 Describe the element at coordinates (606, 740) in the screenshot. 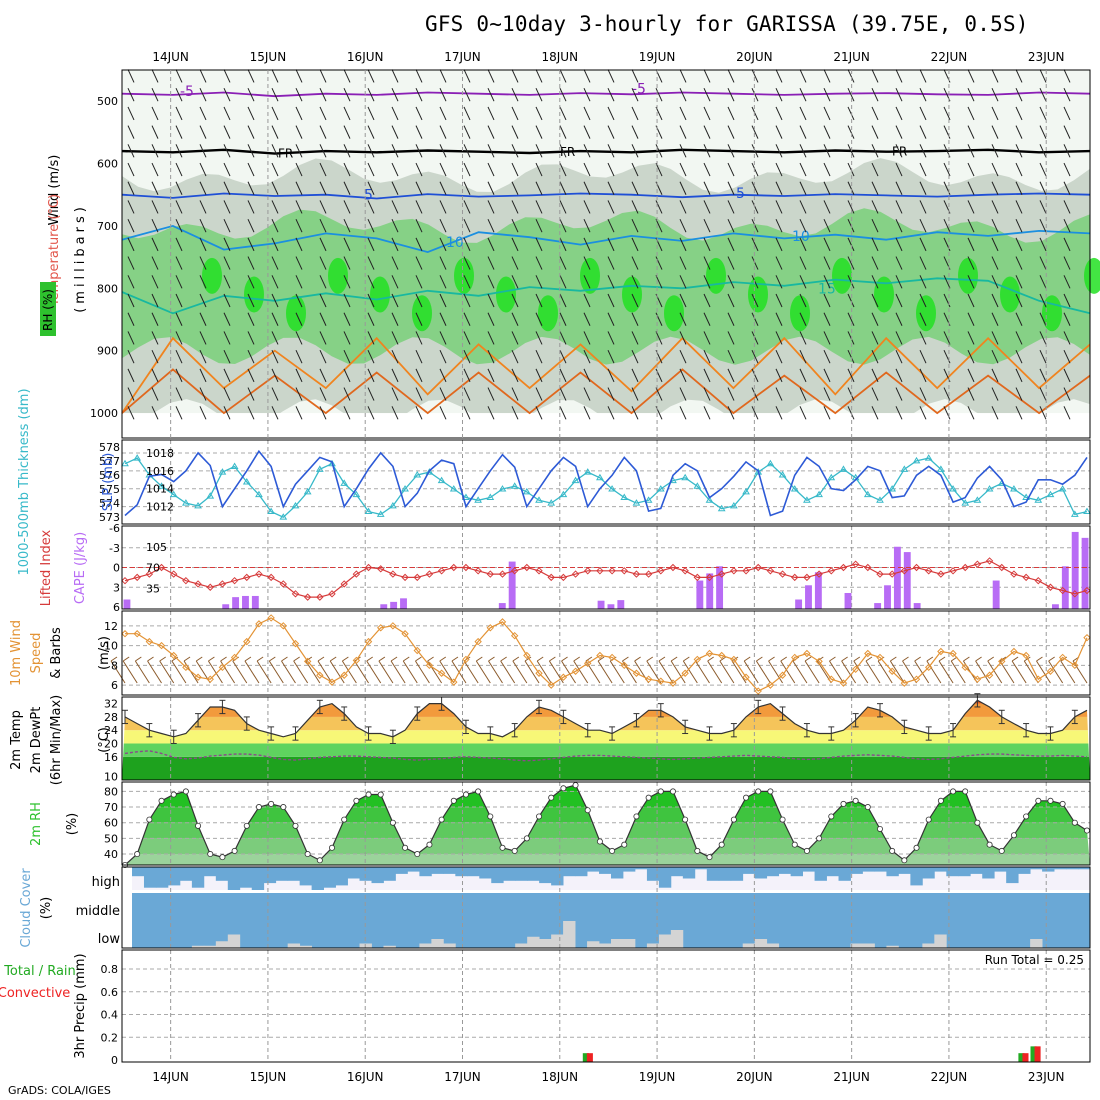

I see `temp-bands` at that location.